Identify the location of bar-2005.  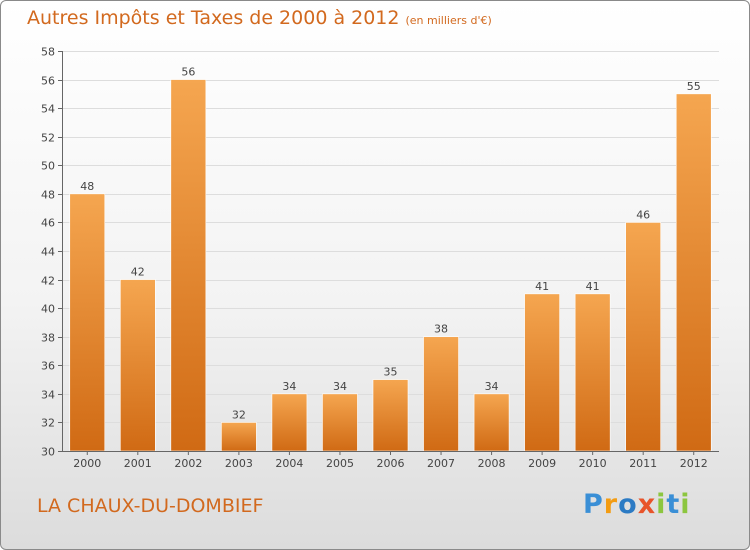
(340, 422).